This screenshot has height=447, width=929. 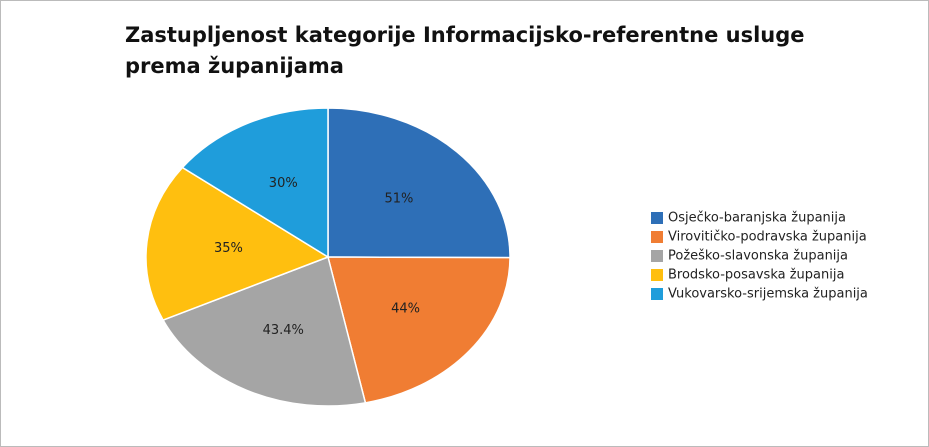 What do you see at coordinates (767, 237) in the screenshot?
I see `legend-label: Virovitičko-podravska županija` at bounding box center [767, 237].